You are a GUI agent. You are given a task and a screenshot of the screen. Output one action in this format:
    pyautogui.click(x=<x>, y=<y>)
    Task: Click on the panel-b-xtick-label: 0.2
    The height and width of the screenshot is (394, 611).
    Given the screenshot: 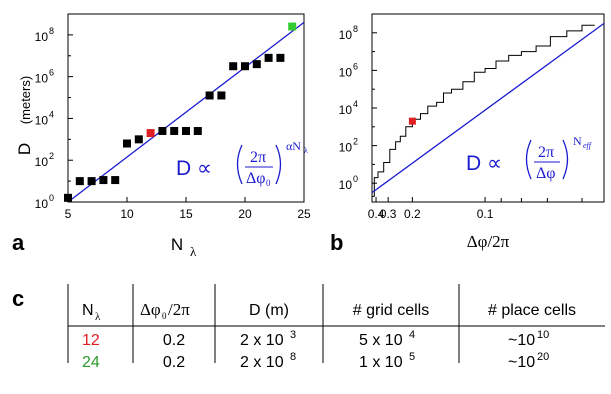 What is the action you would take?
    pyautogui.click(x=412, y=214)
    